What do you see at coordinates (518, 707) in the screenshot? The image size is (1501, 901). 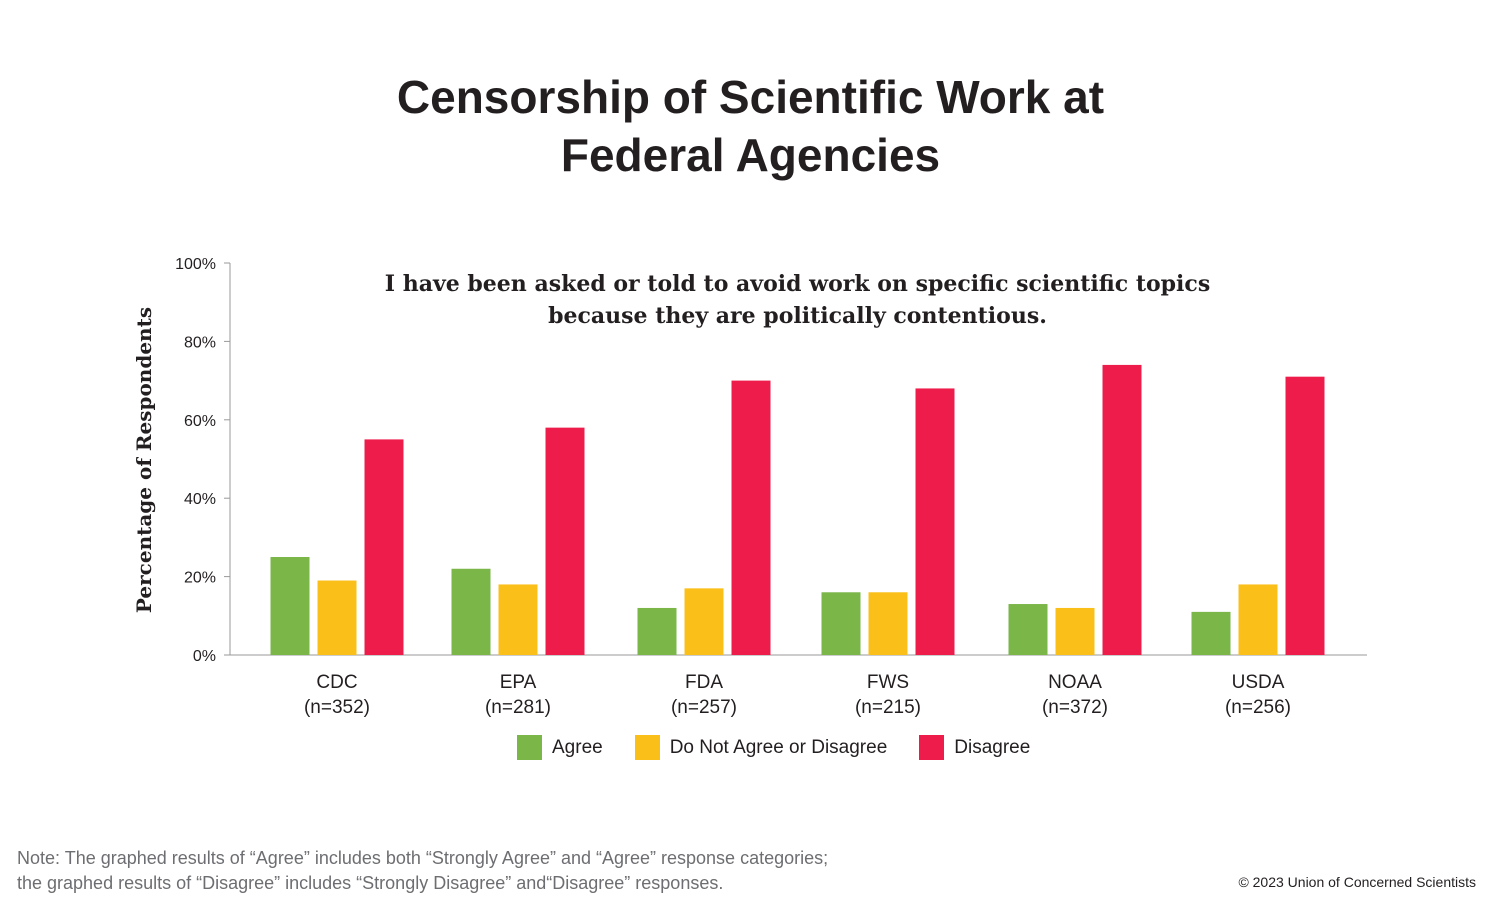 I see `x-tick-sublabel: (n=281)` at bounding box center [518, 707].